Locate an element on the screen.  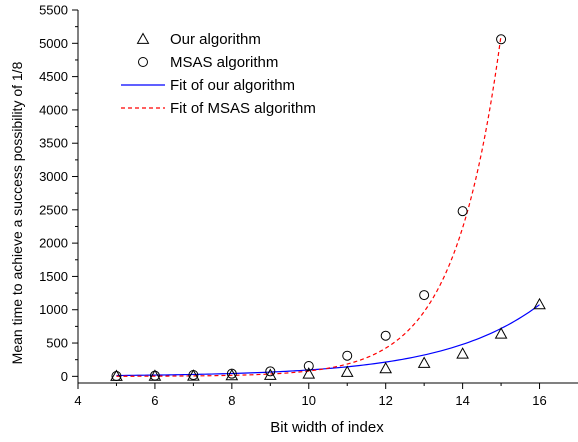
x-tick-label: 6 is located at coordinates (154, 400).